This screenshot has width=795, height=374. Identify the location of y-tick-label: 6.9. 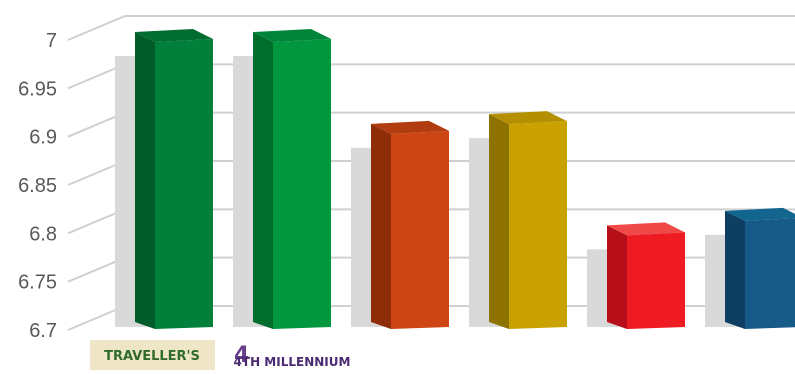
(43, 138).